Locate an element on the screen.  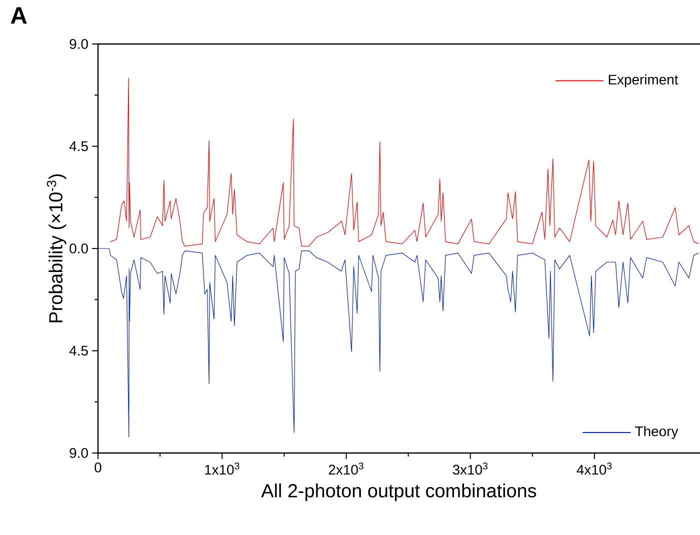
x-tick-label: 4x10$^{3}$ is located at coordinates (594, 468).